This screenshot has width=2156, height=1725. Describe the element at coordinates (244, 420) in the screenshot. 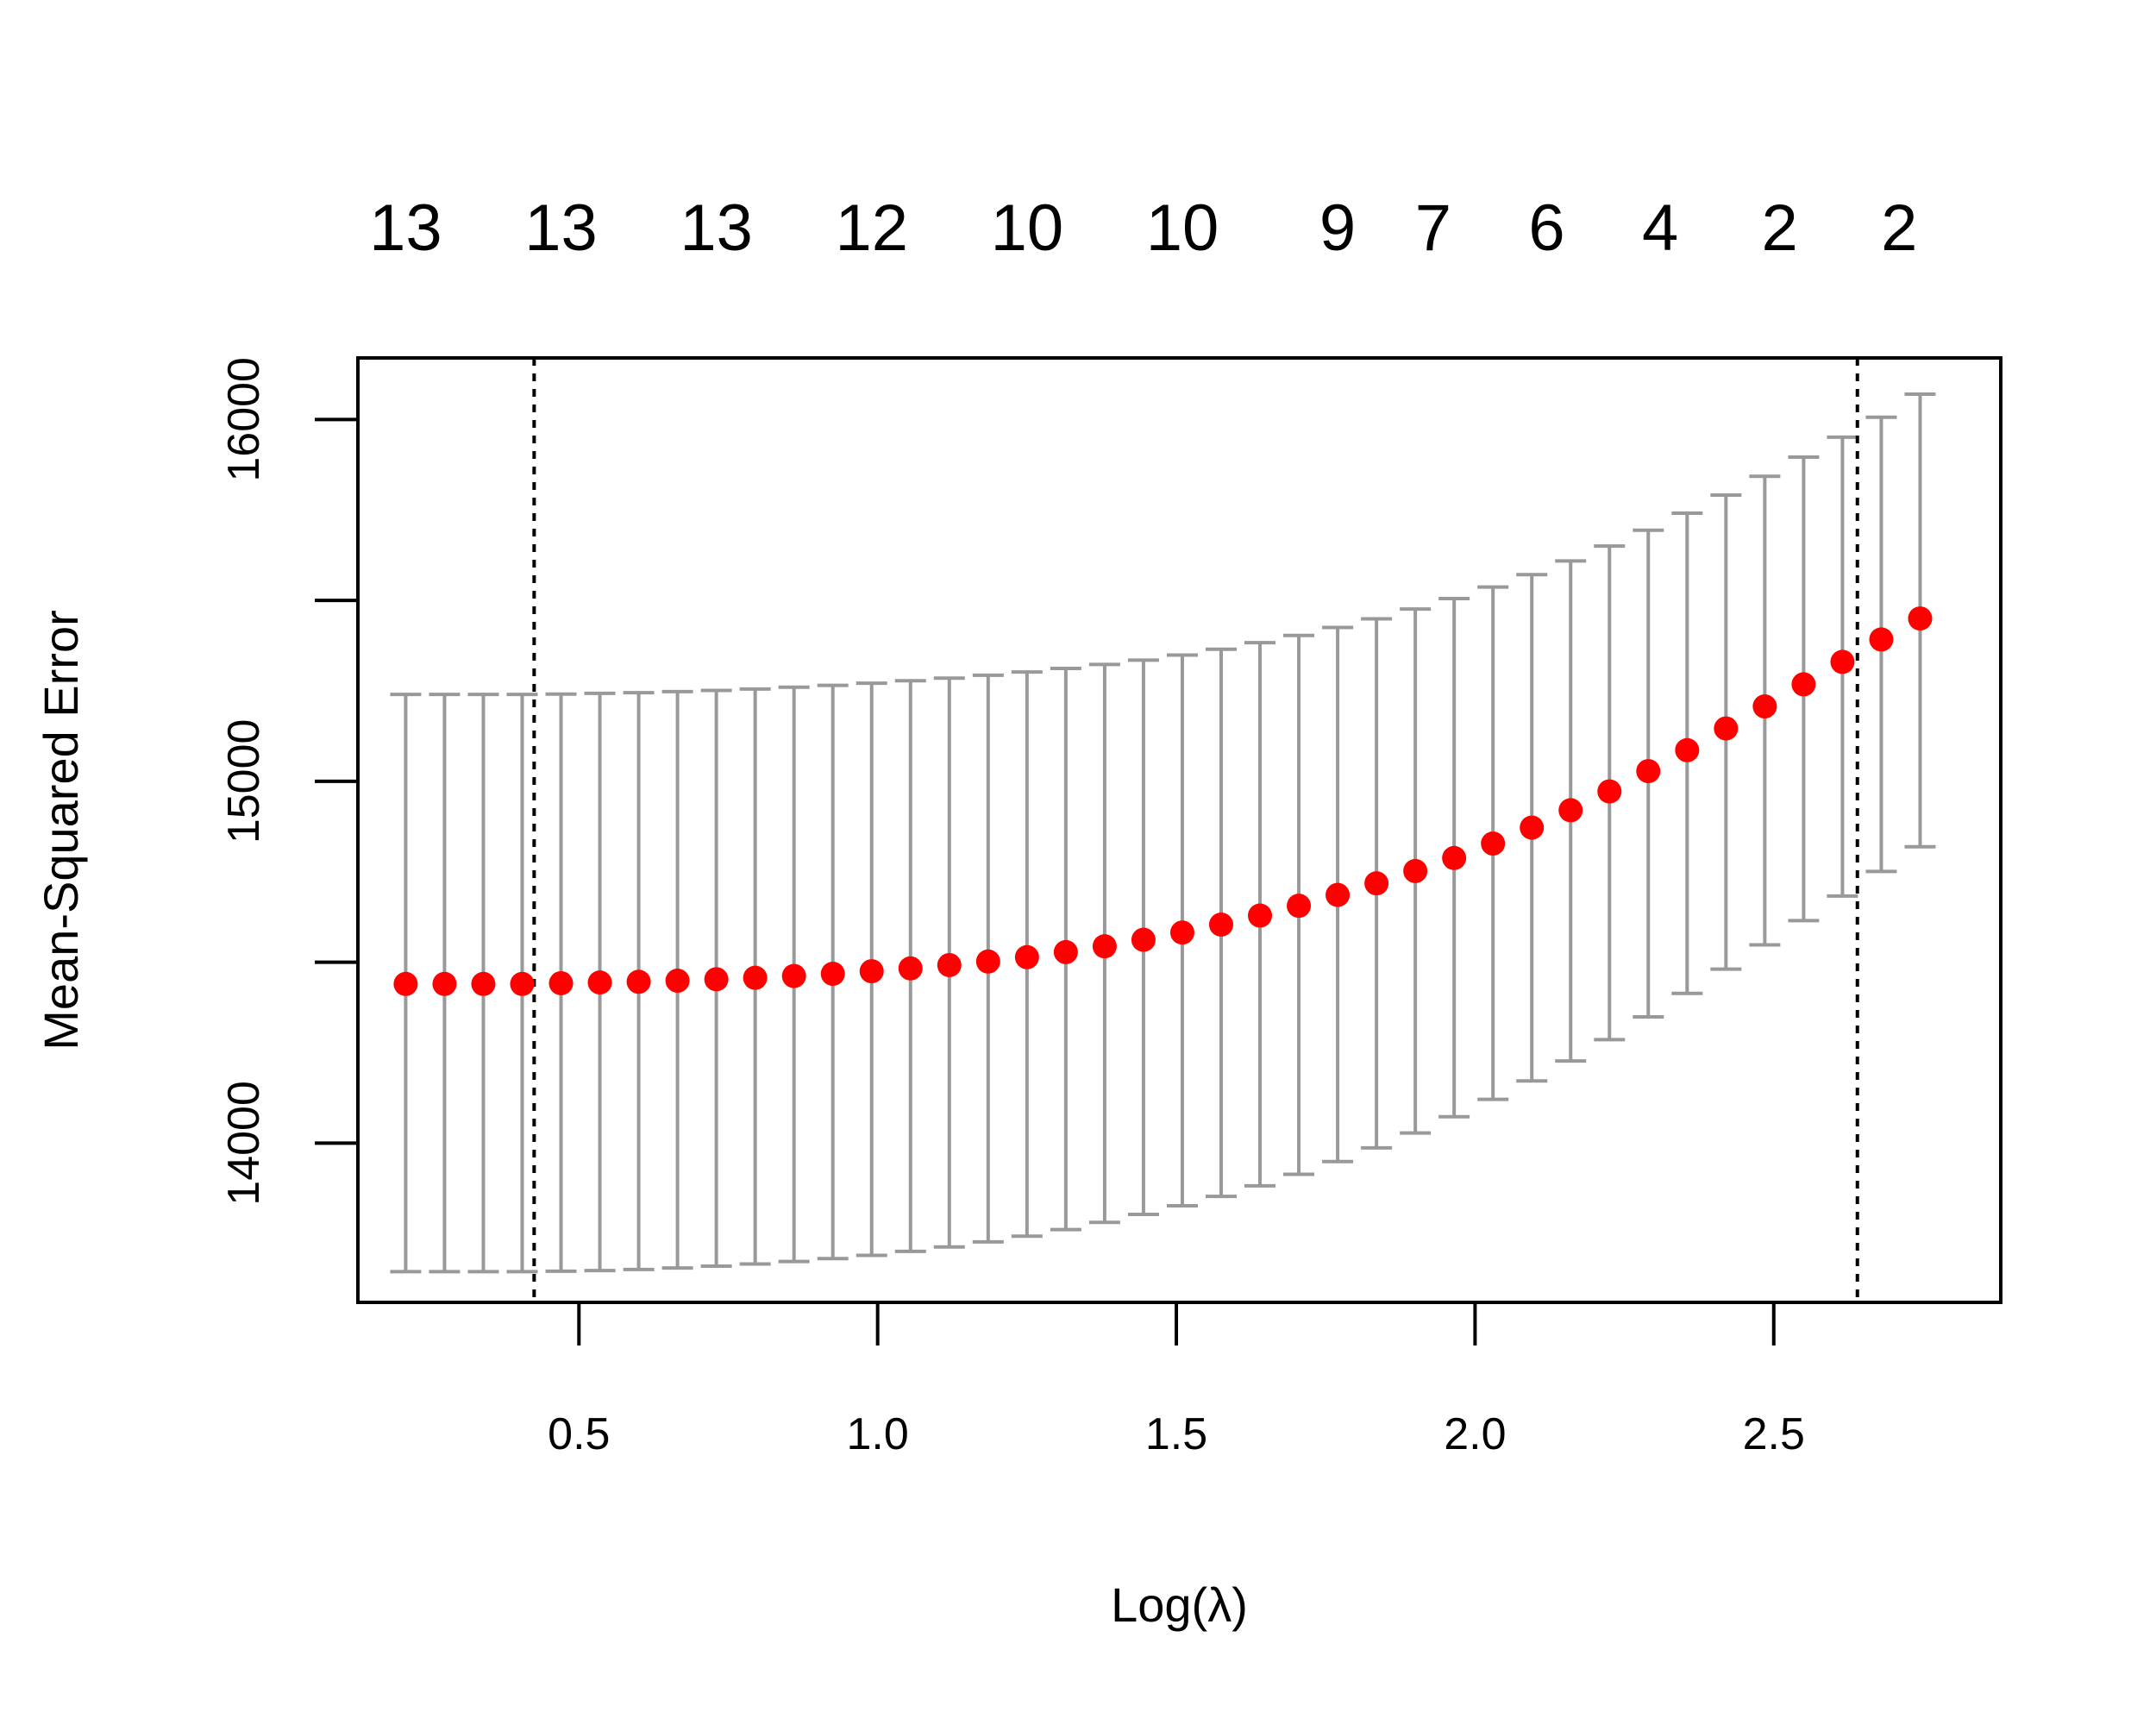

I see `y-tick-label: 16000` at that location.